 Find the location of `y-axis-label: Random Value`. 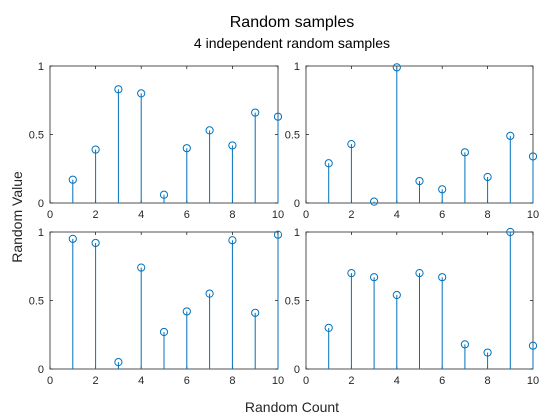

y-axis-label: Random Value is located at coordinates (17, 217).